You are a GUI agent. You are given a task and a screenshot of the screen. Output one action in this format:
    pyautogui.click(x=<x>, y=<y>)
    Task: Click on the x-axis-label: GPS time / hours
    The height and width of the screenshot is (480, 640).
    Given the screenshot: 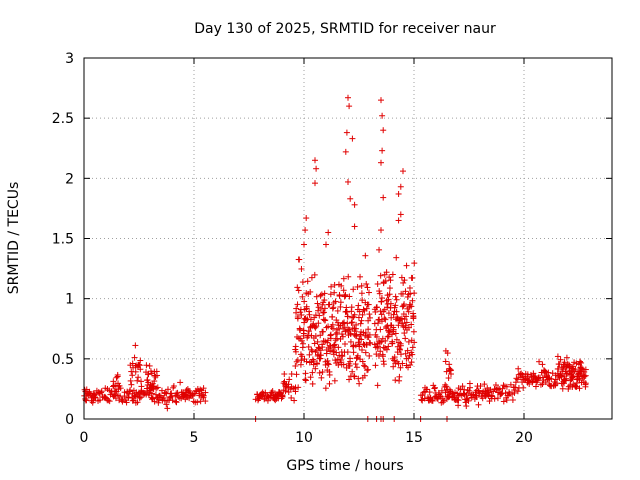 What is the action you would take?
    pyautogui.click(x=344, y=466)
    